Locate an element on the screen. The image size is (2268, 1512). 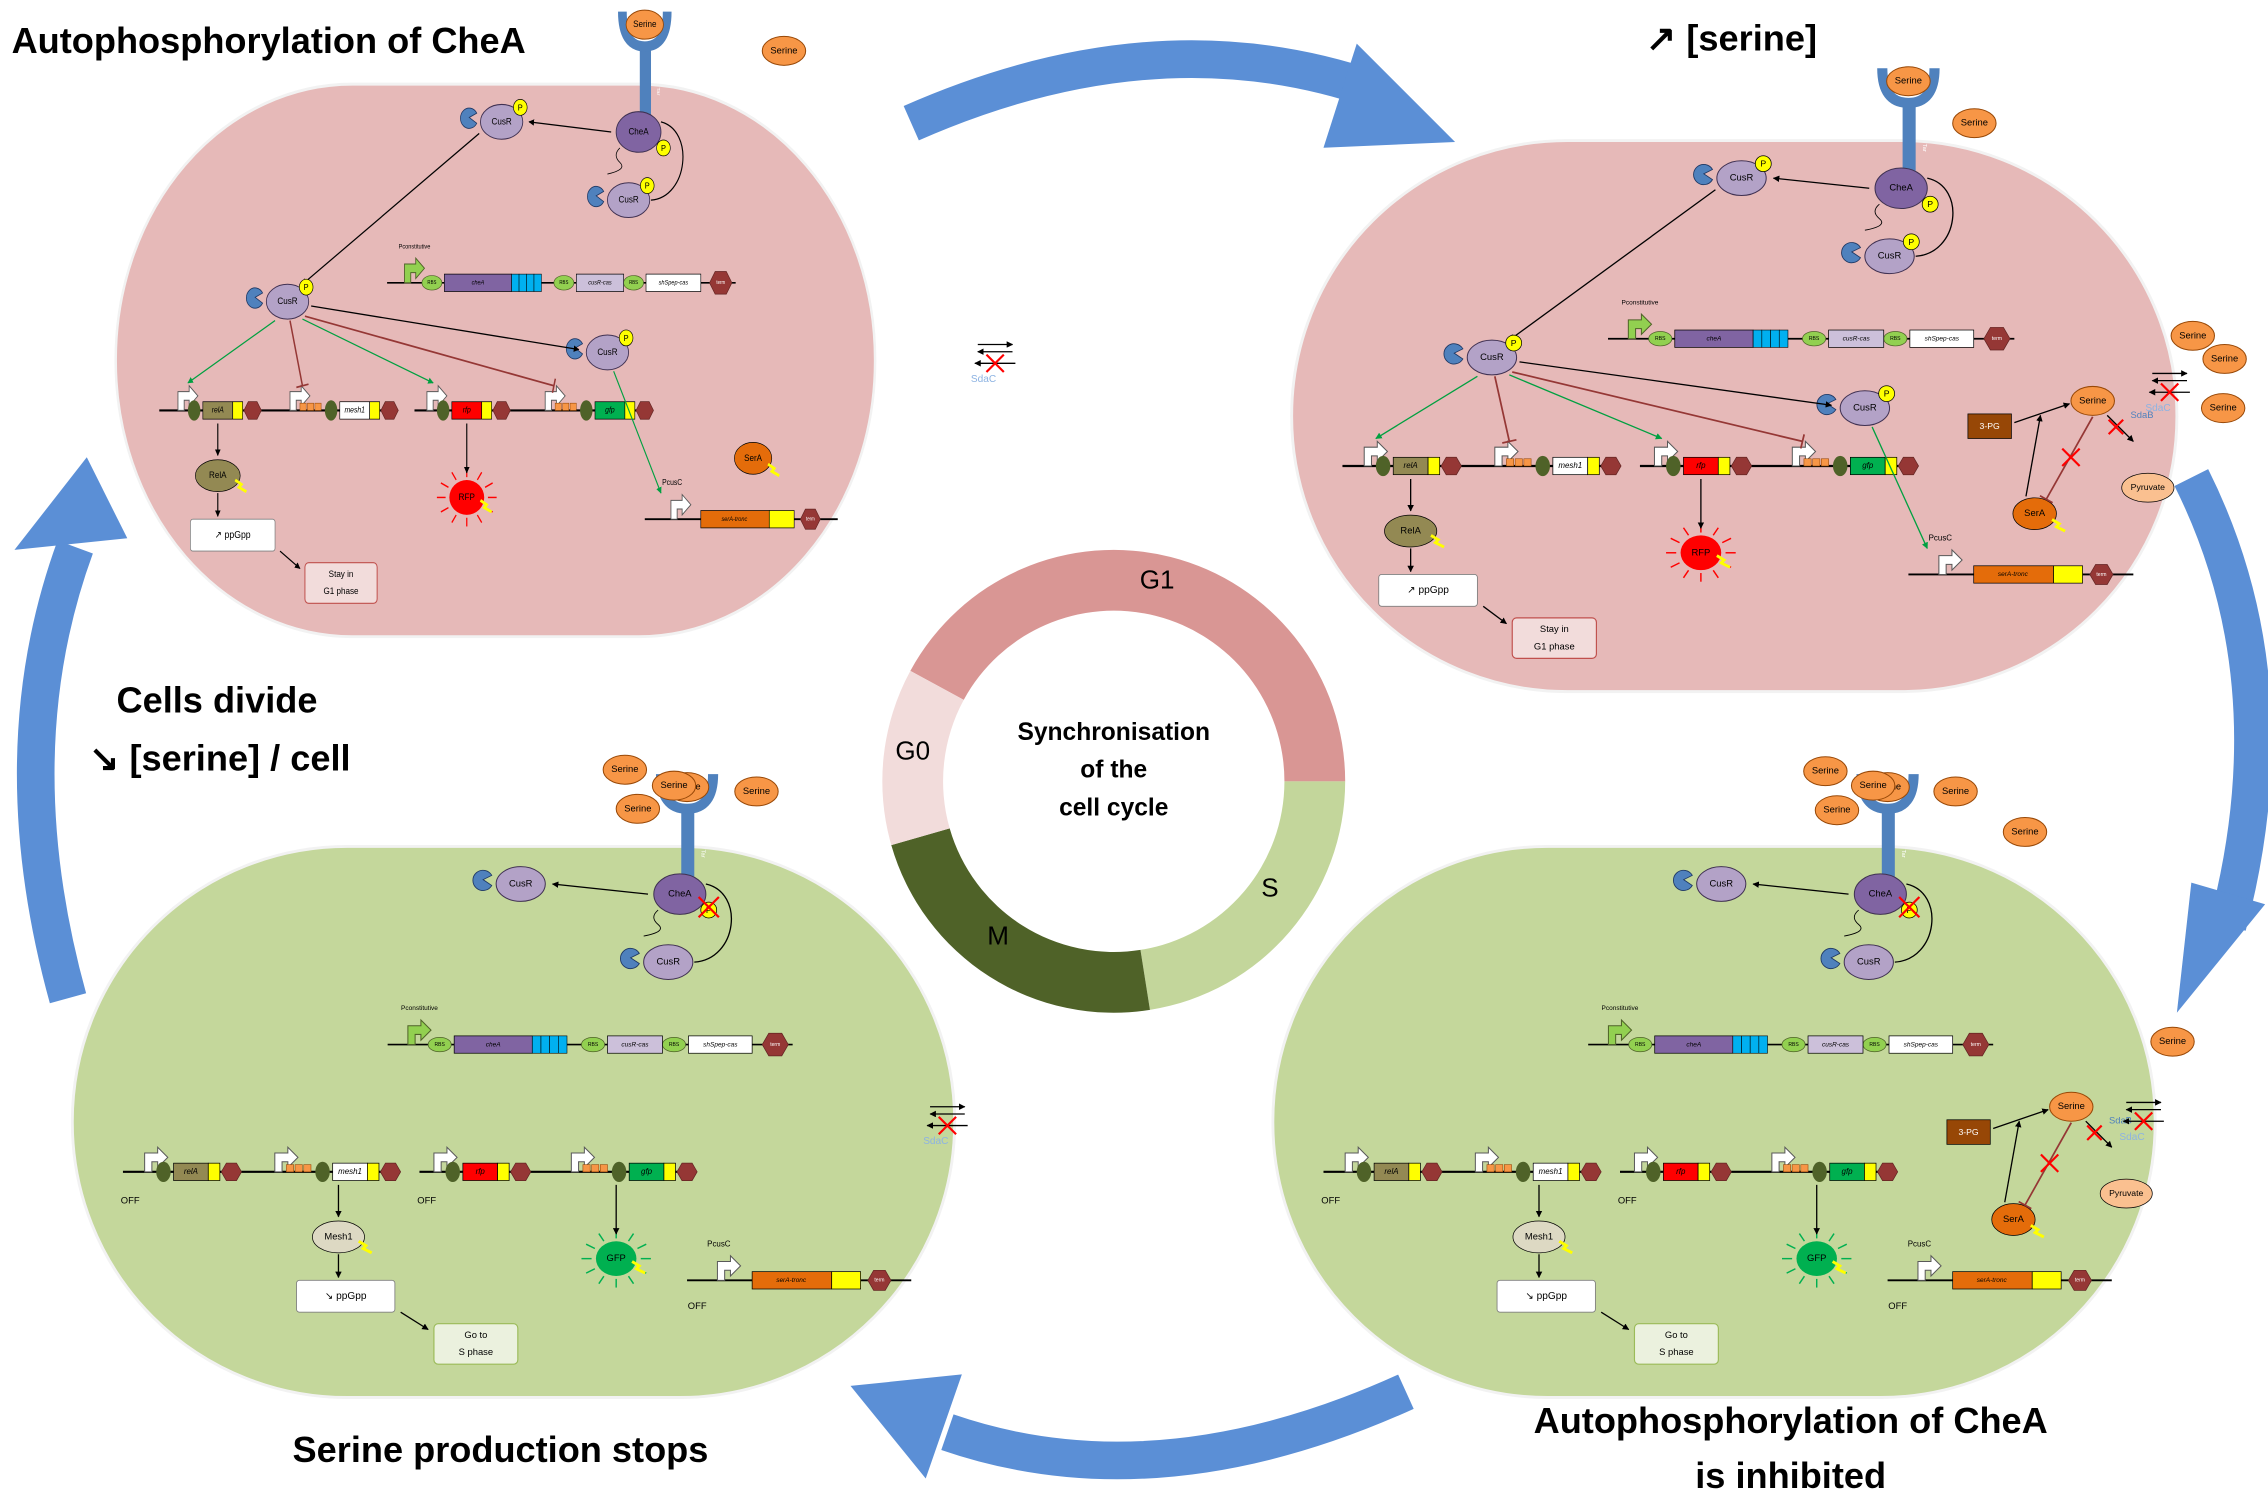
label: rfp is located at coordinates (1701, 465).